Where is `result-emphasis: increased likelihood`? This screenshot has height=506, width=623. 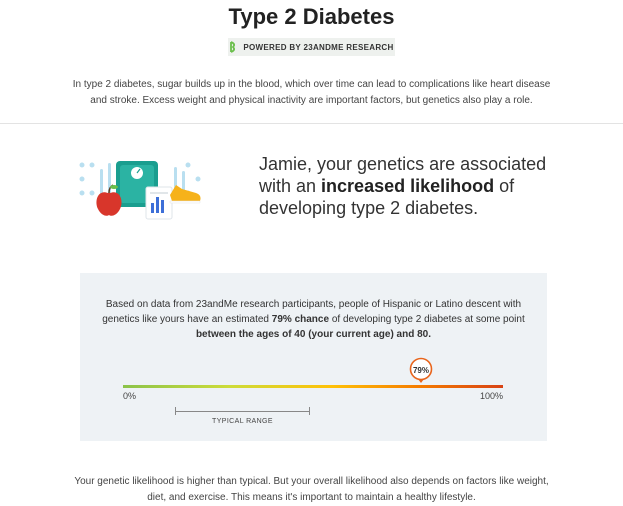 result-emphasis: increased likelihood is located at coordinates (408, 186).